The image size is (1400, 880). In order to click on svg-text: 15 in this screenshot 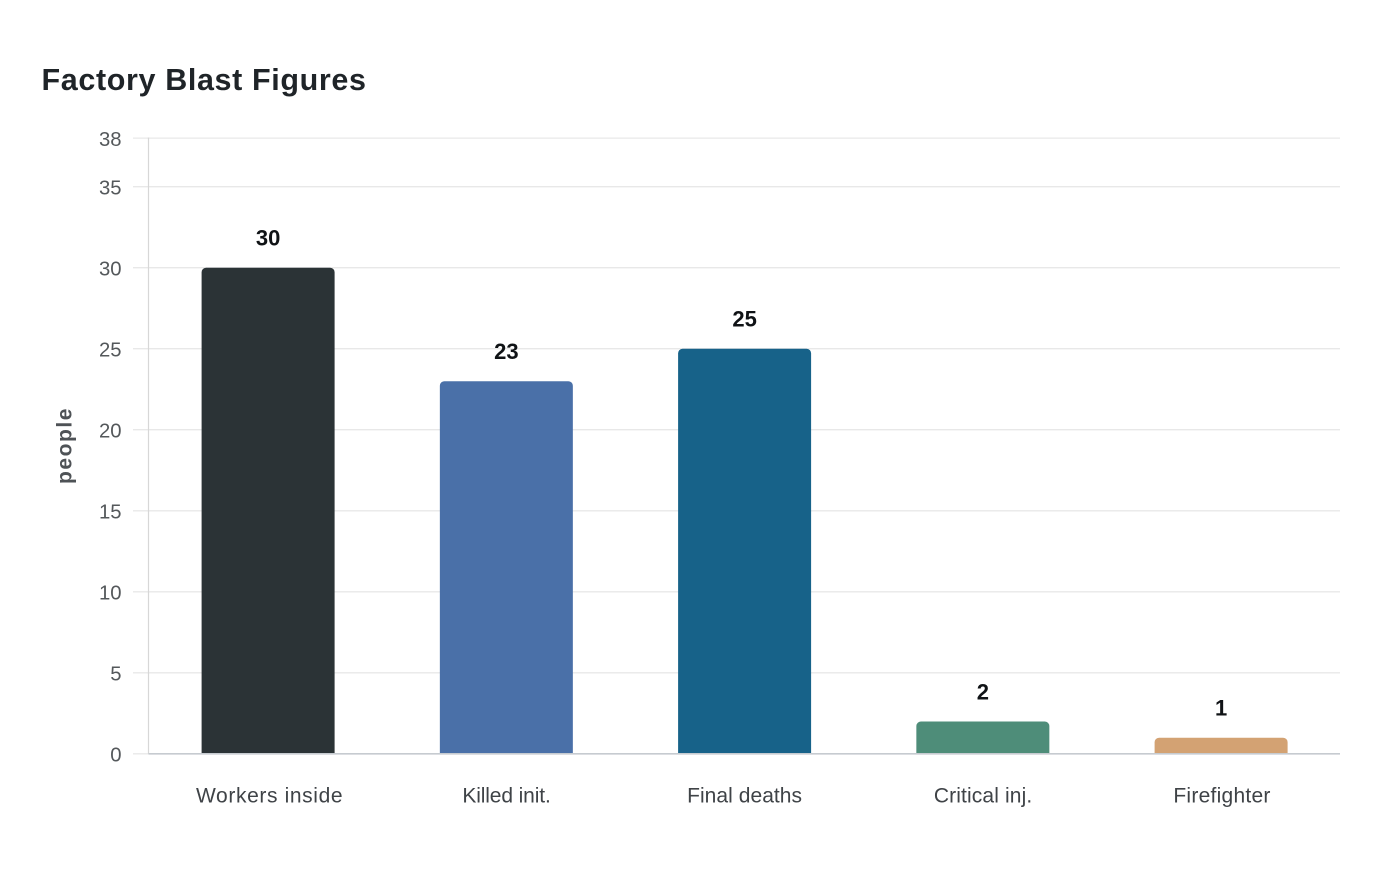, I will do `click(110, 513)`.